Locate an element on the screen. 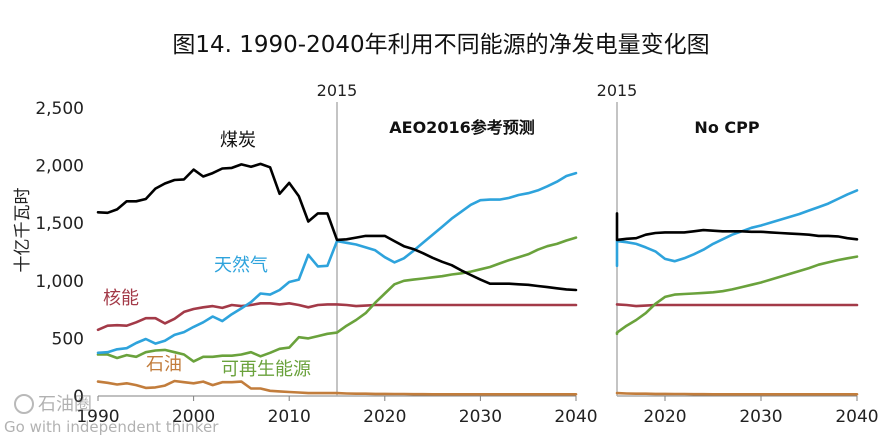 This screenshot has width=882, height=445. watermark-icon is located at coordinates (24, 404).